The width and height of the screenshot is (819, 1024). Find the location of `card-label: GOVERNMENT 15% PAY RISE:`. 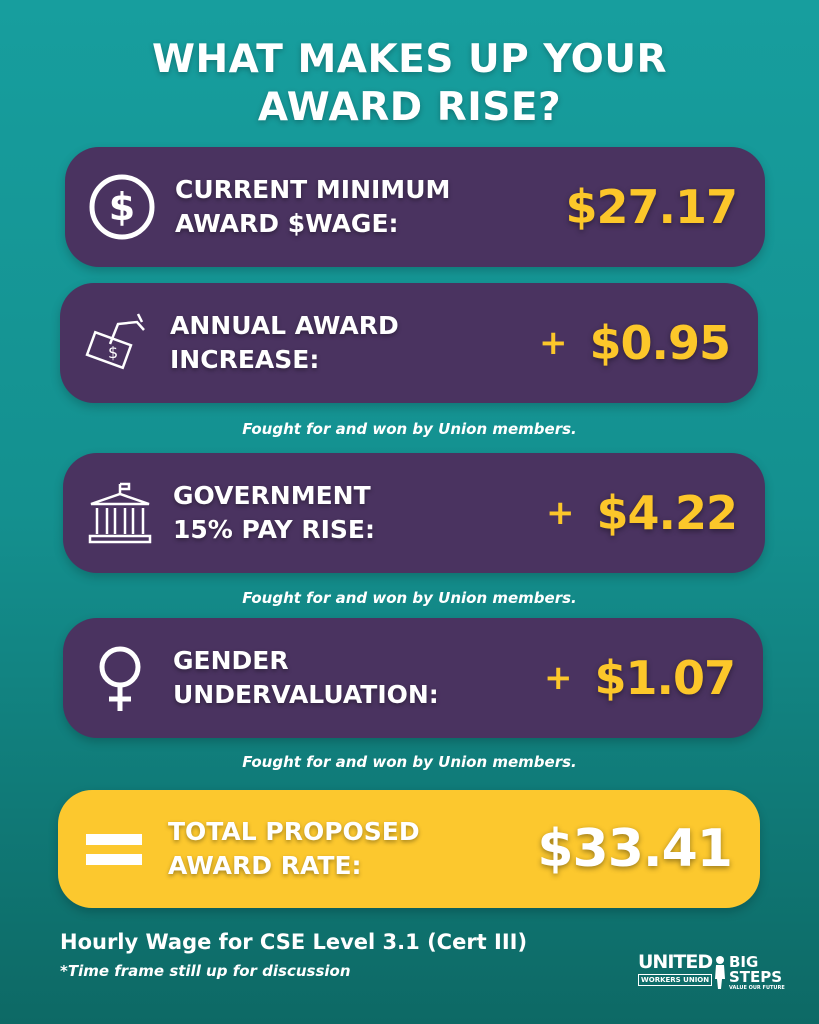

card-label: GOVERNMENT 15% PAY RISE: is located at coordinates (274, 512).